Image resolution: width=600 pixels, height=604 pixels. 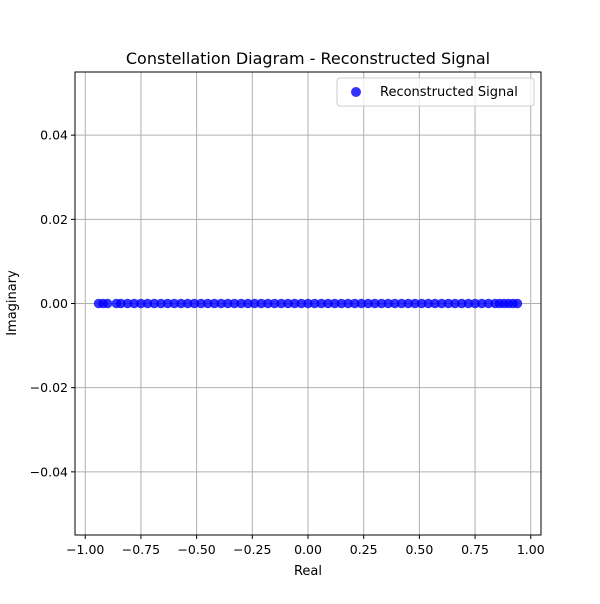 What do you see at coordinates (531, 549) in the screenshot?
I see `x-tick-label: 1.00` at bounding box center [531, 549].